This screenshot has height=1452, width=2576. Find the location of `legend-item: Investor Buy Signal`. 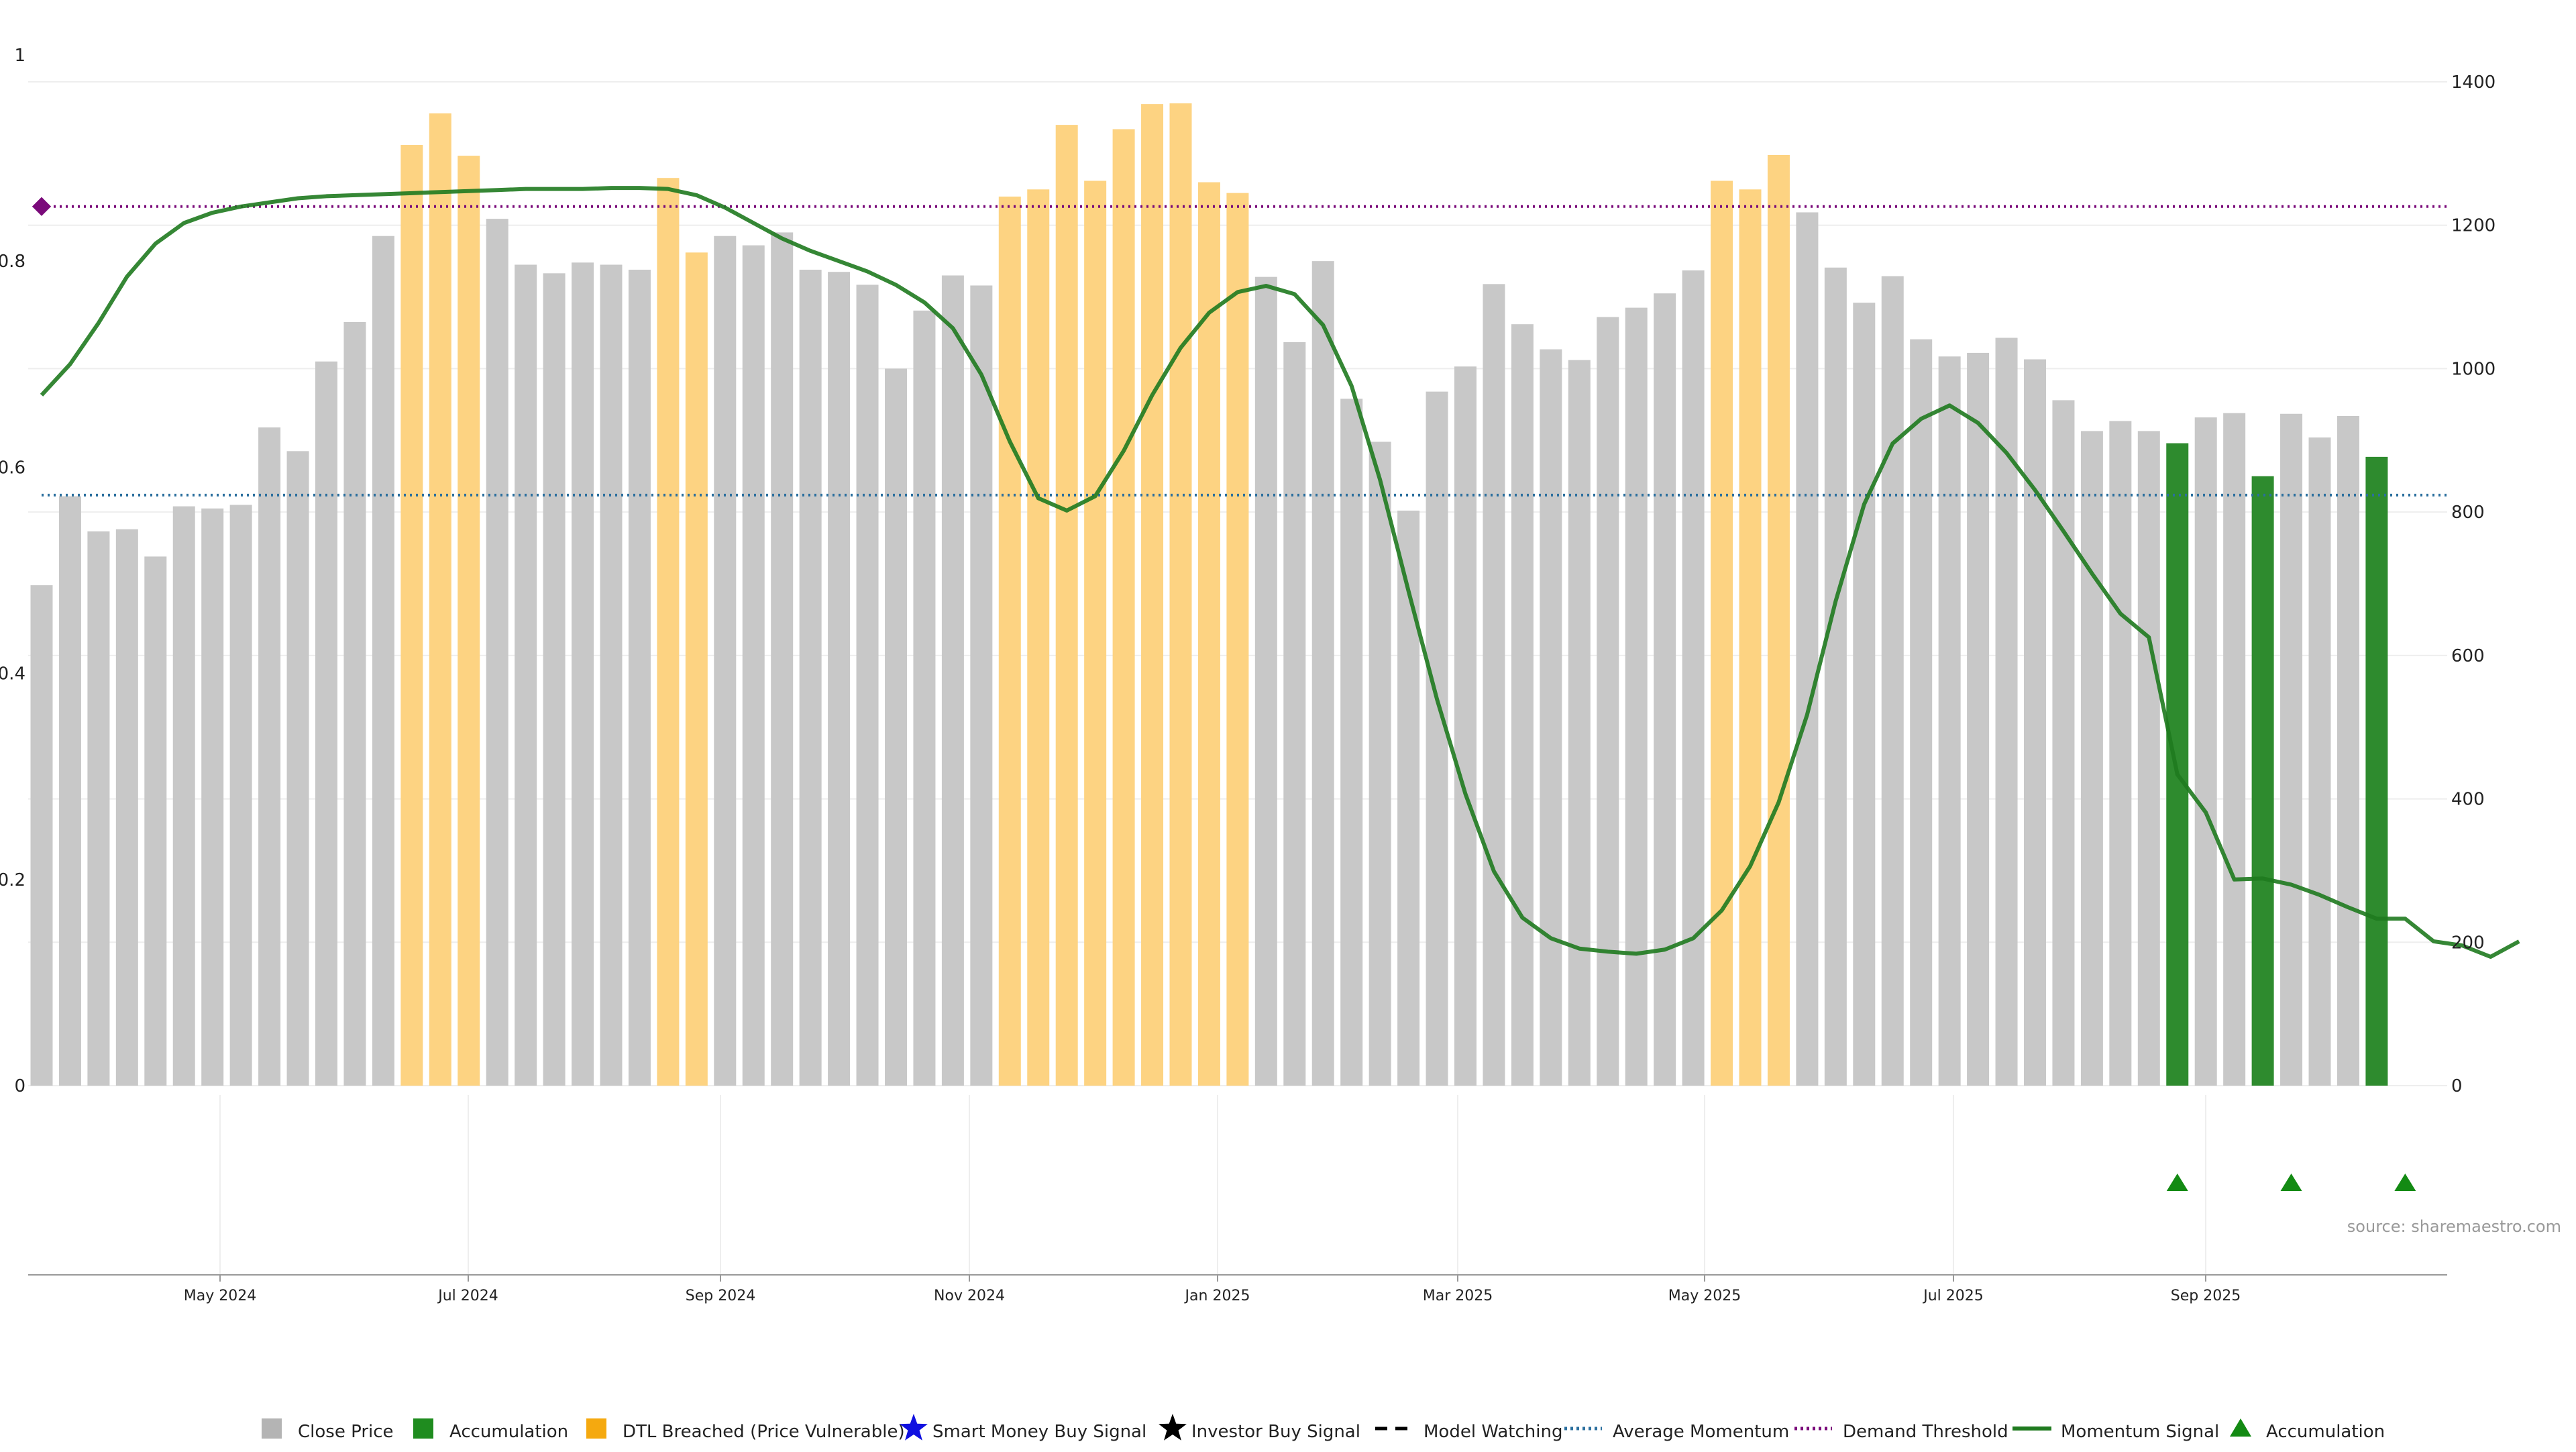

legend-item: Investor Buy Signal is located at coordinates (1259, 1428).